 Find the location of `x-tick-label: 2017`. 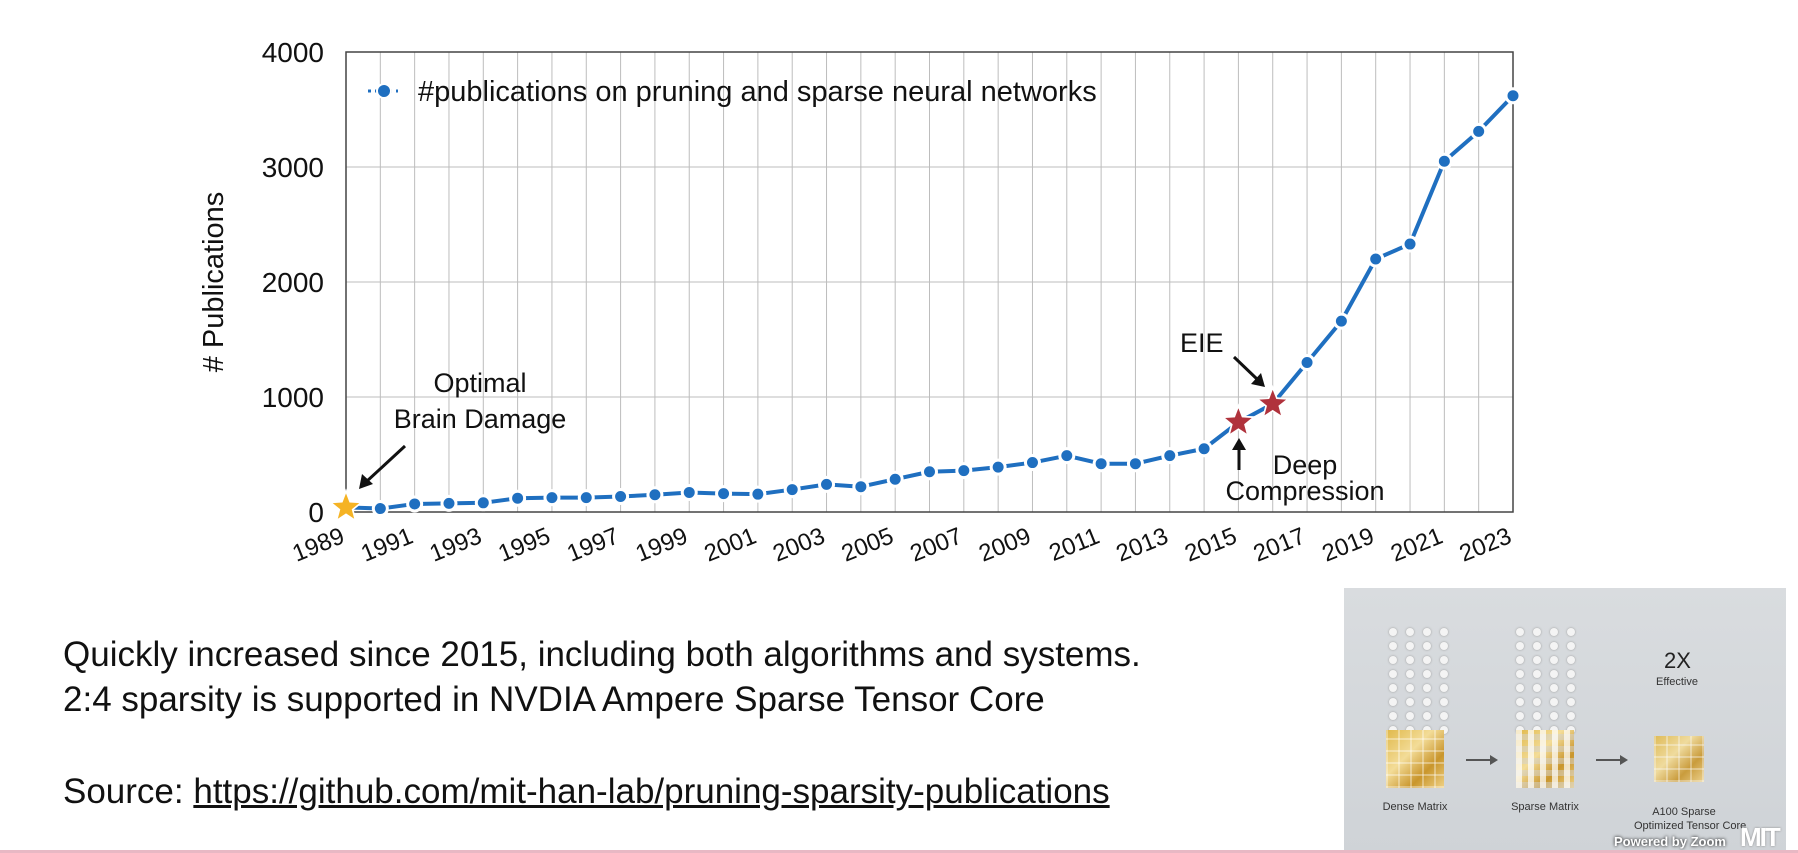

x-tick-label: 2017 is located at coordinates (1280, 545).